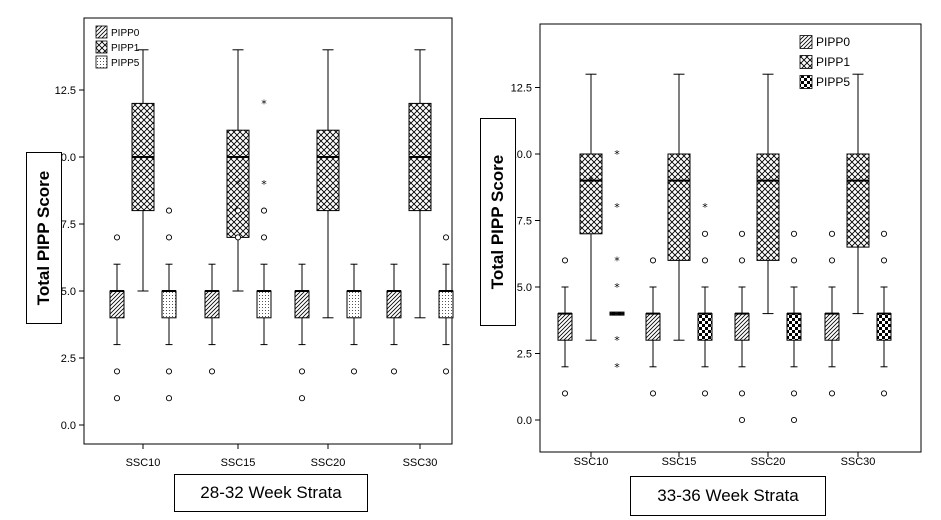  Describe the element at coordinates (833, 82) in the screenshot. I see `legend-label: PIPP5` at that location.